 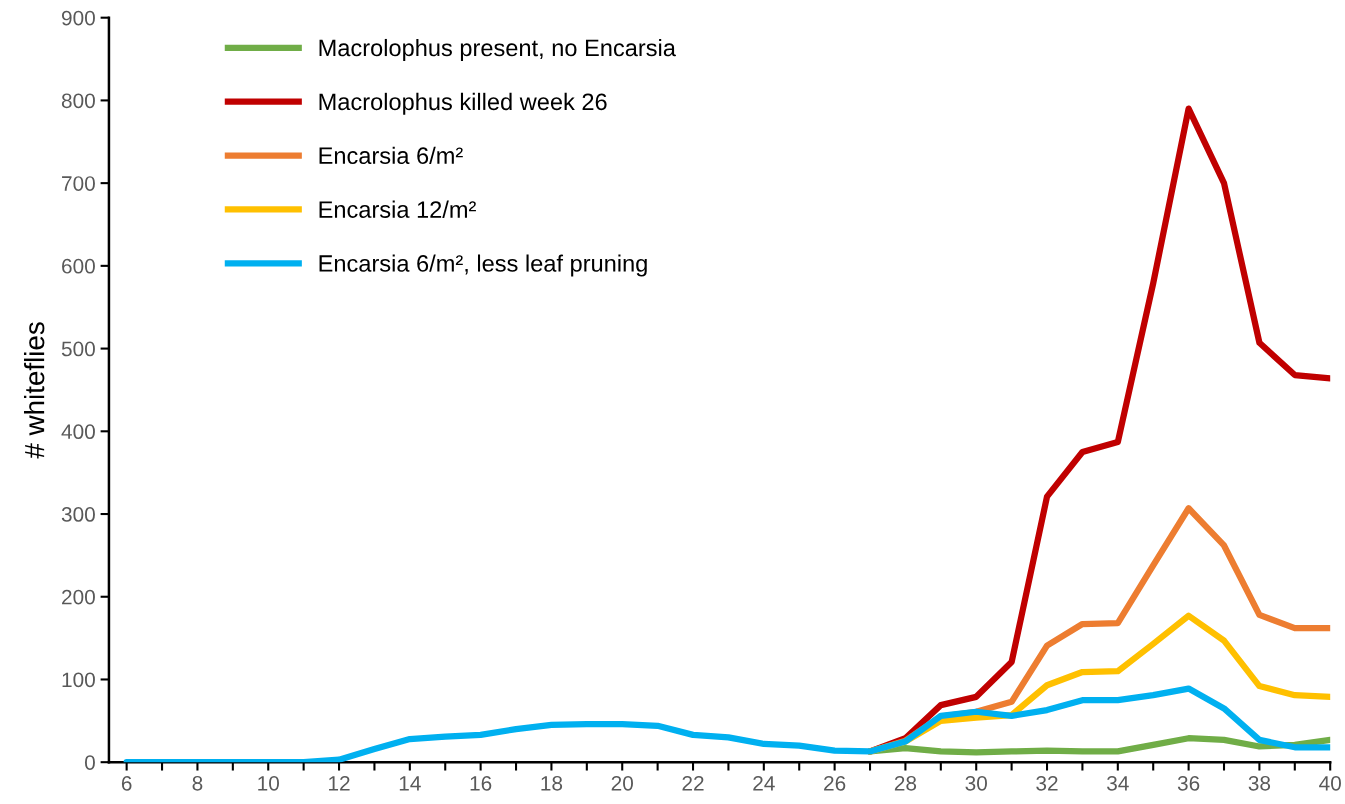 What do you see at coordinates (1330, 783) in the screenshot?
I see `x-tick-label: 40` at bounding box center [1330, 783].